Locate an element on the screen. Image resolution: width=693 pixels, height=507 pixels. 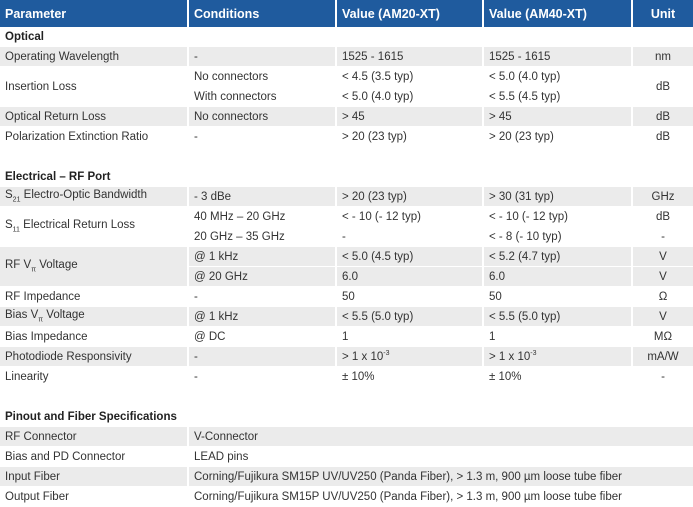
text-part: Electro-Optic Bandwidth is located at coordinates (84, 195).